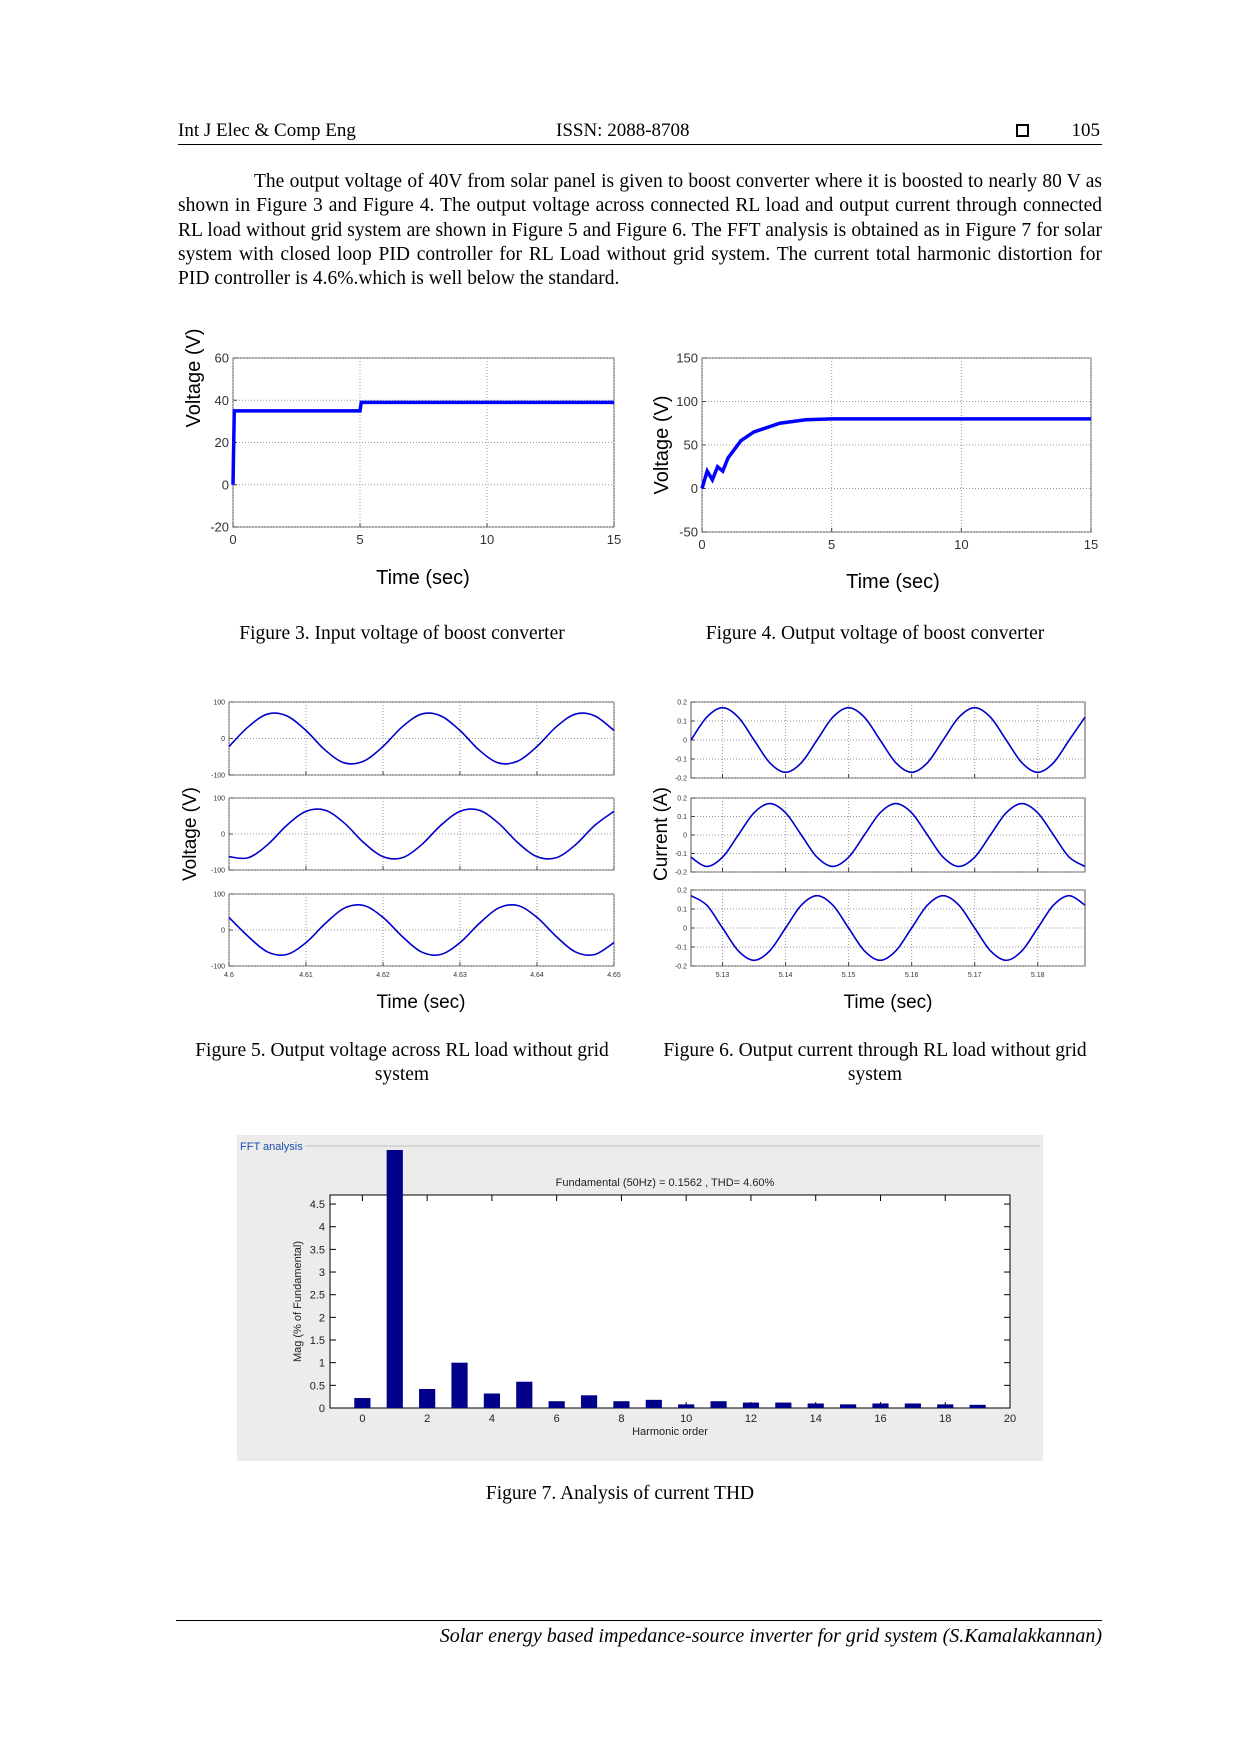 This screenshot has height=1754, width=1240. Describe the element at coordinates (831, 544) in the screenshot. I see `x-tick-label: 5` at that location.